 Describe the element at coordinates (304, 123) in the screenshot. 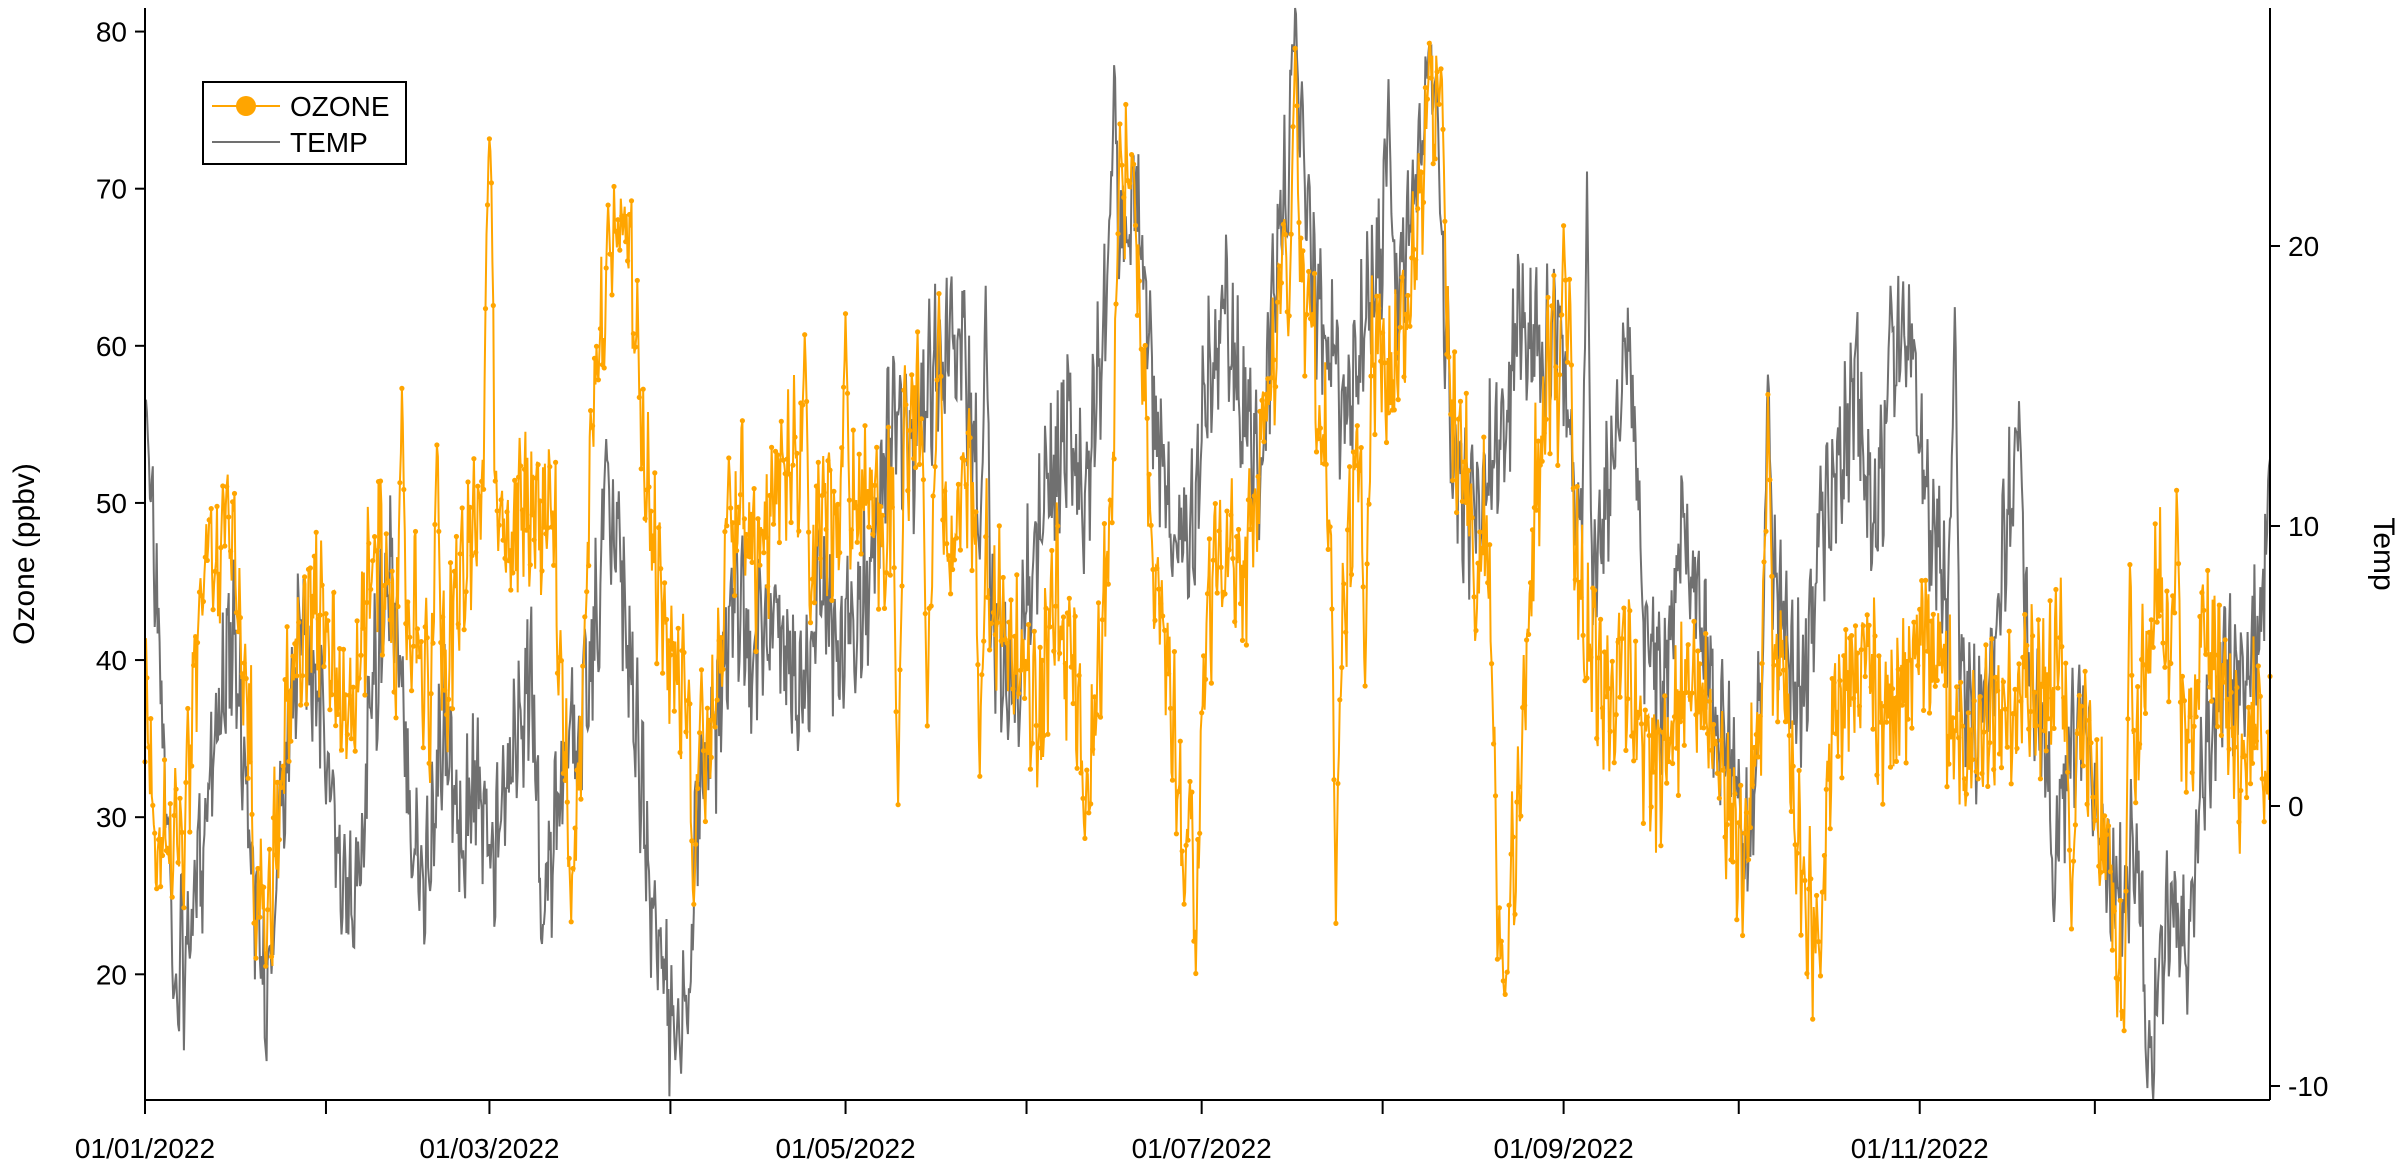

I see `legend: OZONE TEMP` at that location.